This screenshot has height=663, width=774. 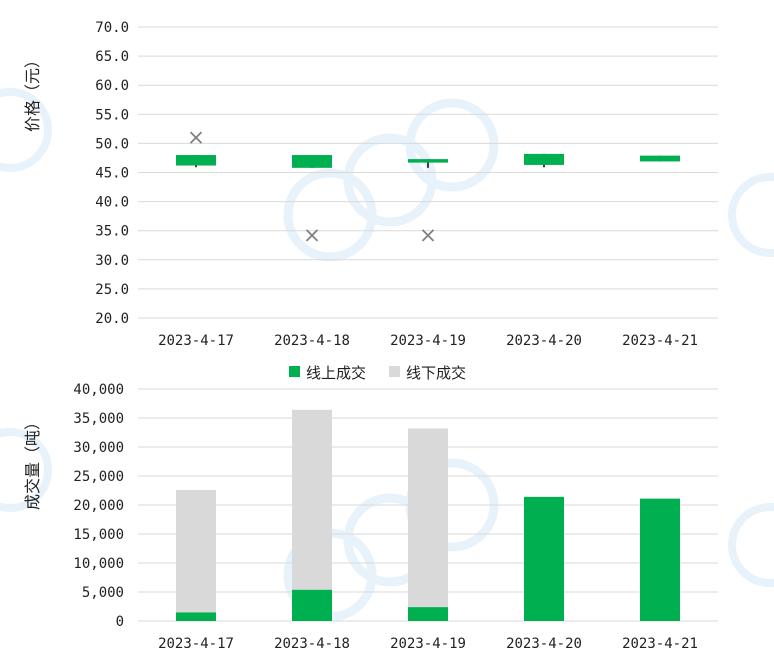 I want to click on price-offline-markers, so click(x=312, y=186).